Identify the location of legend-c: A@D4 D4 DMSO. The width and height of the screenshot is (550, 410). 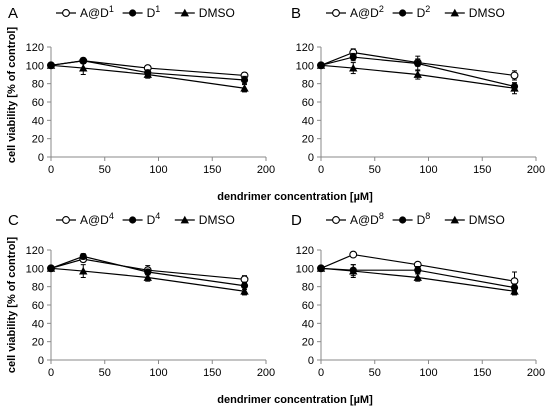
(145, 219).